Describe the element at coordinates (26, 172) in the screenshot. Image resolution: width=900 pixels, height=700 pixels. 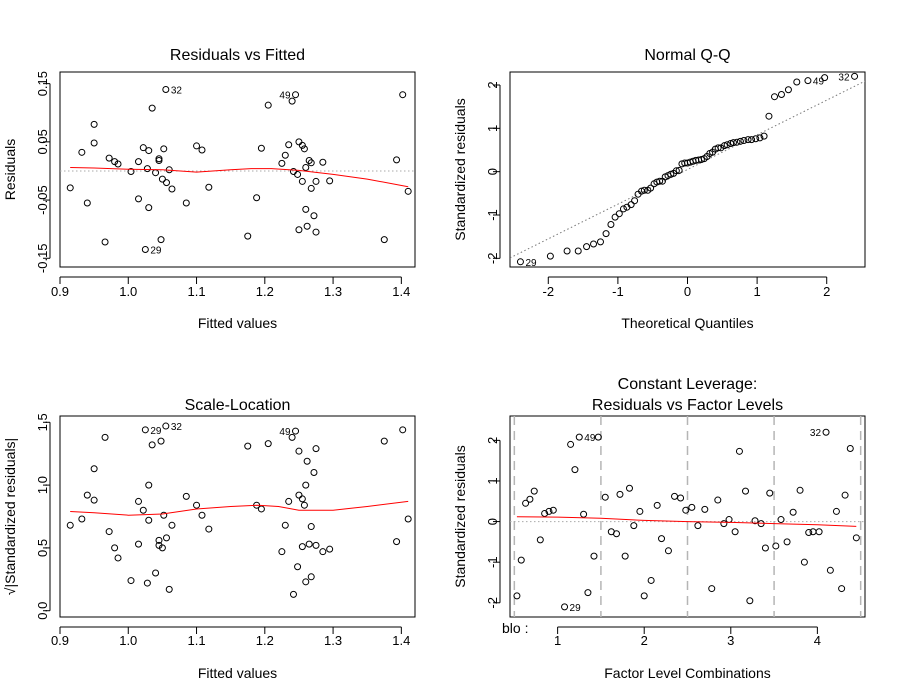
I see `y-axis: -0.15 -0.05 0.05 0.15 Residuals` at that location.